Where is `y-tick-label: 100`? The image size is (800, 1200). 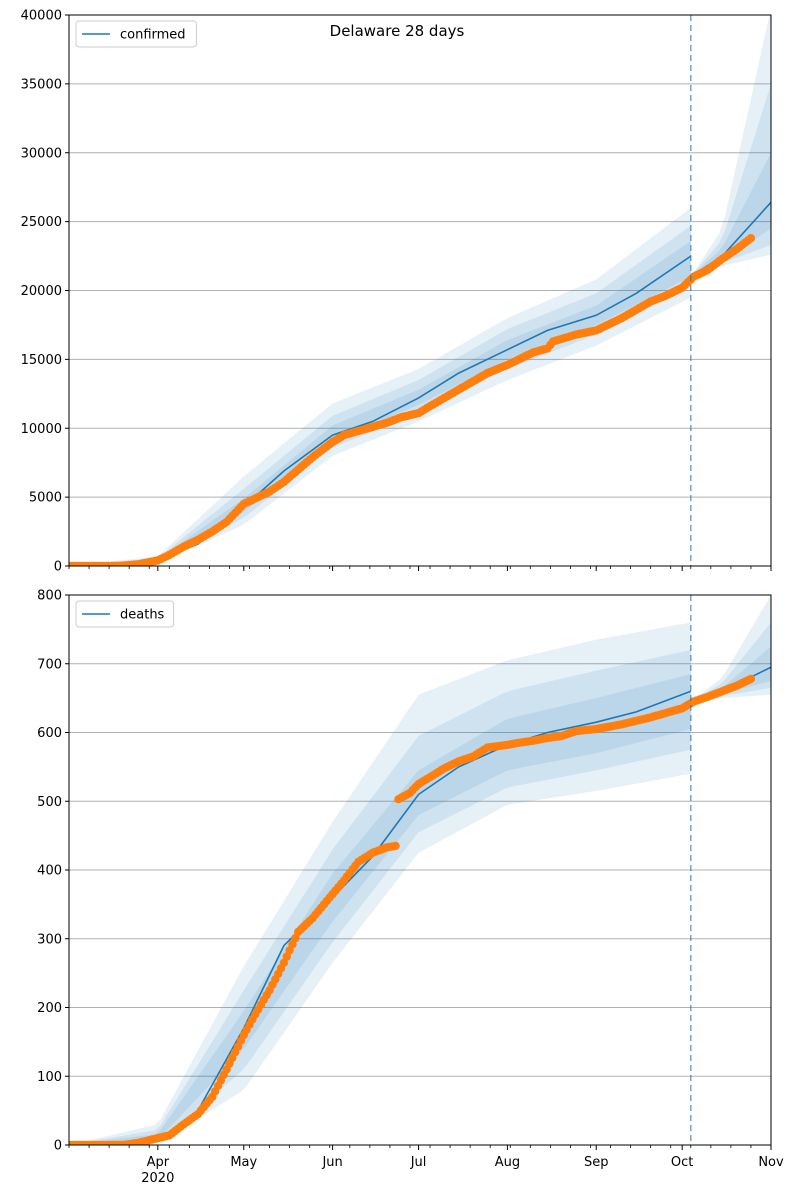 y-tick-label: 100 is located at coordinates (49, 1077).